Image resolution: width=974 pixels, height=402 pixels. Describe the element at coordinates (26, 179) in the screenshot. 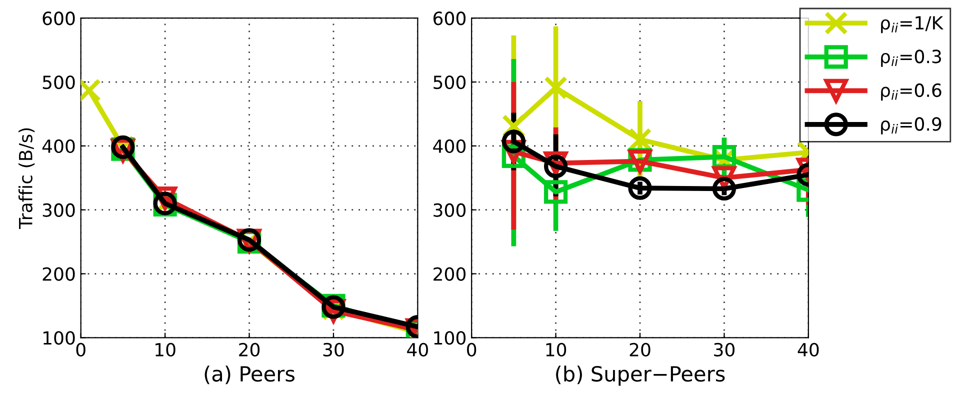

I see `y-axis-title: Traffic (B/s)` at that location.